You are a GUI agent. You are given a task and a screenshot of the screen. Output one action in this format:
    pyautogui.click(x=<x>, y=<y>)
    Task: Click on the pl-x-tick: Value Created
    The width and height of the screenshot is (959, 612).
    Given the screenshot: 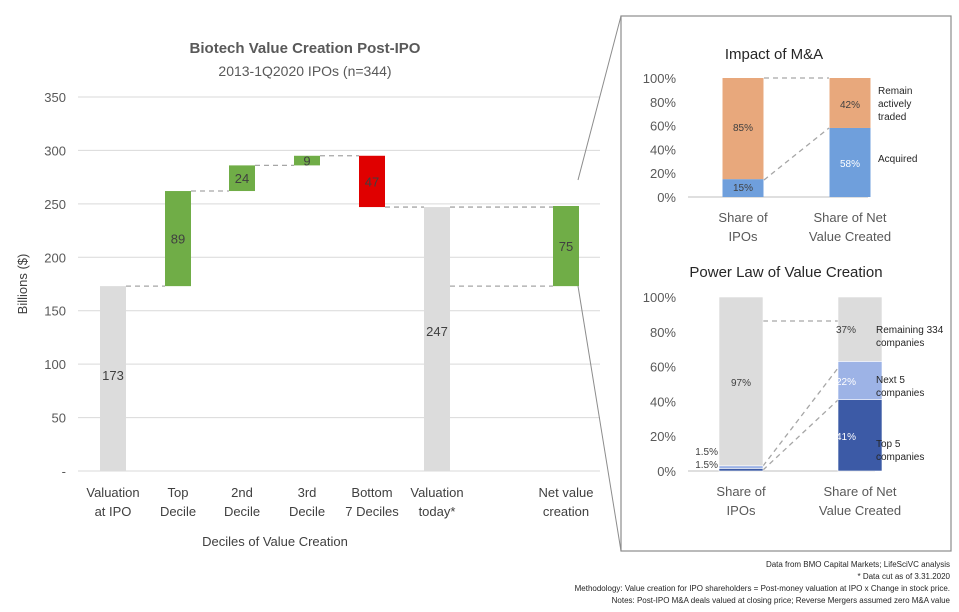 What is the action you would take?
    pyautogui.click(x=860, y=510)
    